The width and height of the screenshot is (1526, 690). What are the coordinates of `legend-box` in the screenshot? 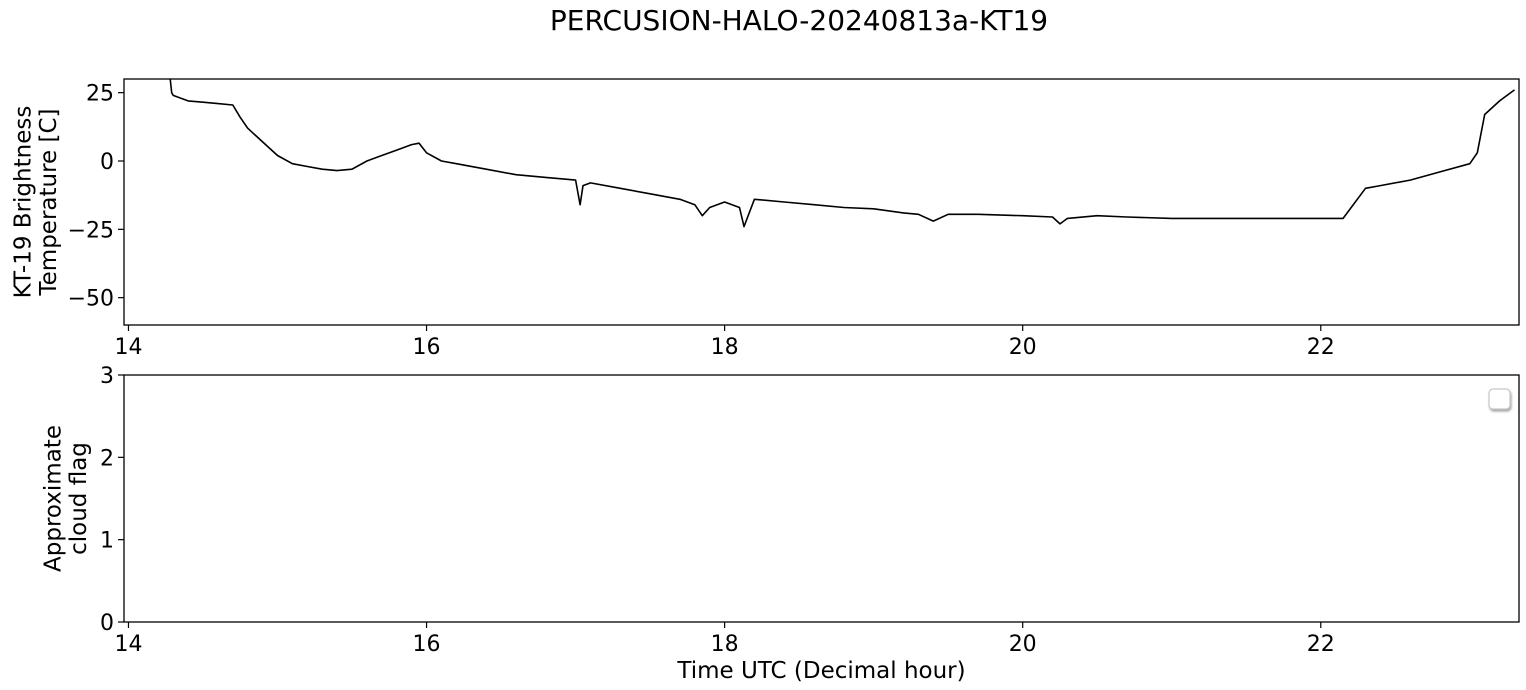 It's located at (1499, 399).